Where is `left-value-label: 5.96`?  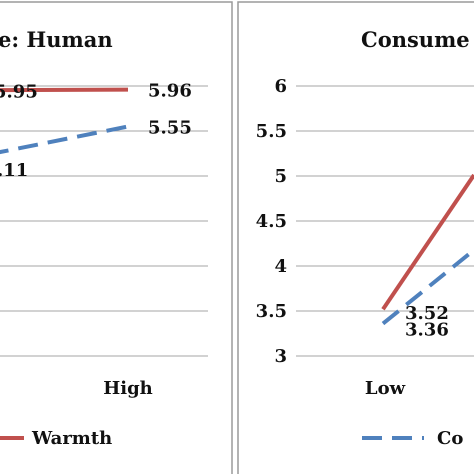 left-value-label: 5.96 is located at coordinates (170, 91).